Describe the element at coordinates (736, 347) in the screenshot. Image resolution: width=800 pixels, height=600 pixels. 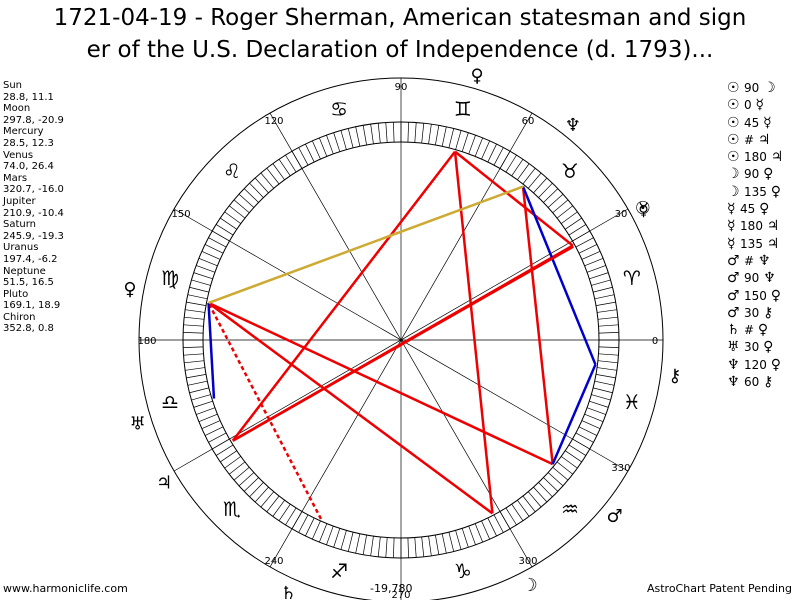
I see `aspect-planet-a-icon: ♅` at that location.